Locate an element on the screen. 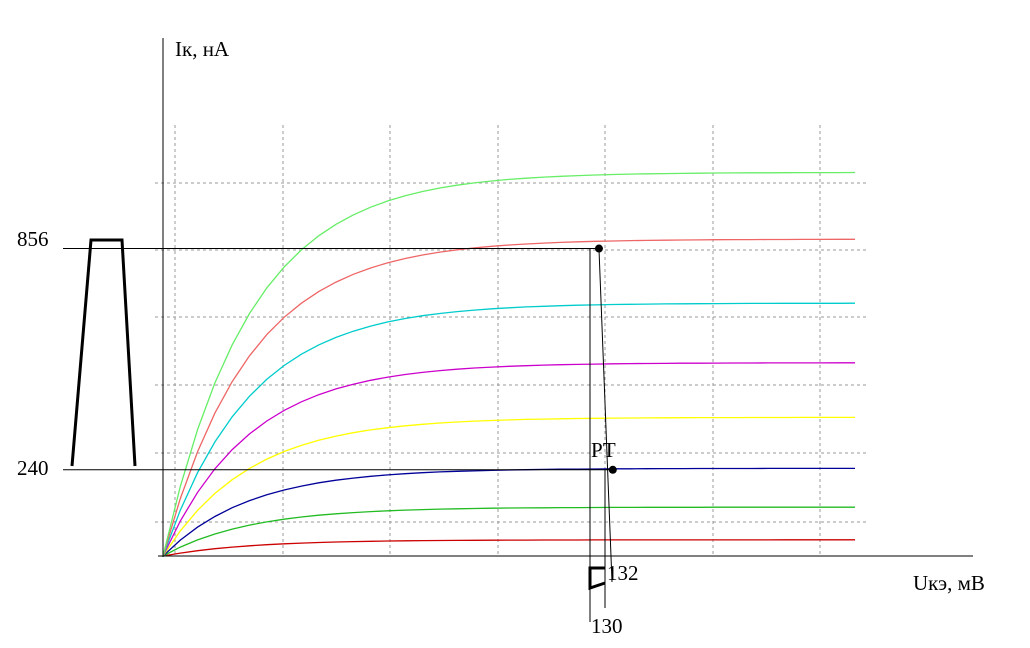 The image size is (1030, 648). x-mark-label-130: 130 is located at coordinates (607, 626).